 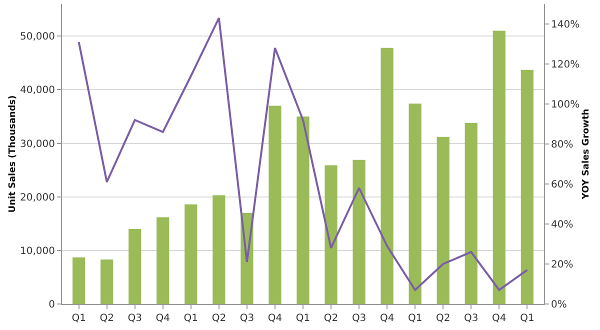 What do you see at coordinates (565, 25) in the screenshot?
I see `y2-tick-label: 140%` at bounding box center [565, 25].